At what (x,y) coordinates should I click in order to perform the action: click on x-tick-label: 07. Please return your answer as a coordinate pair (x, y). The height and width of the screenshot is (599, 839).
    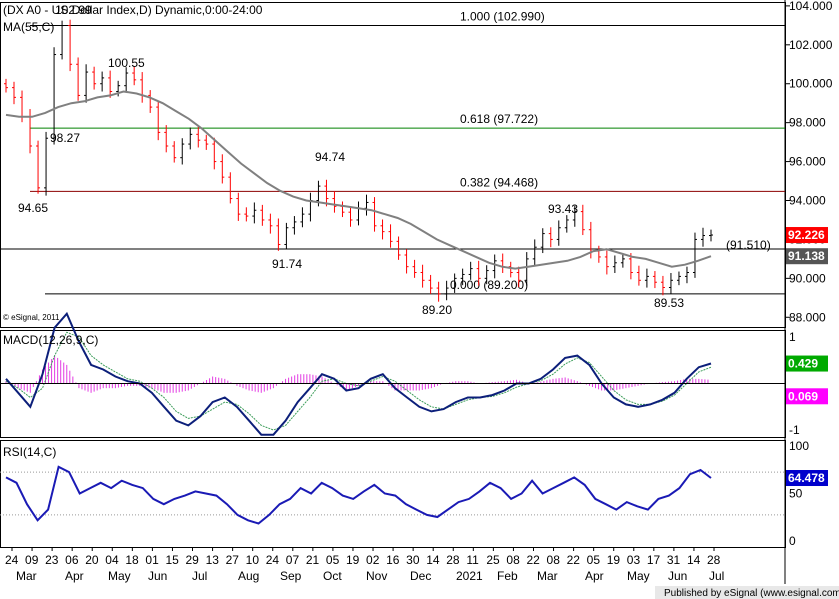
    Looking at the image, I should click on (293, 560).